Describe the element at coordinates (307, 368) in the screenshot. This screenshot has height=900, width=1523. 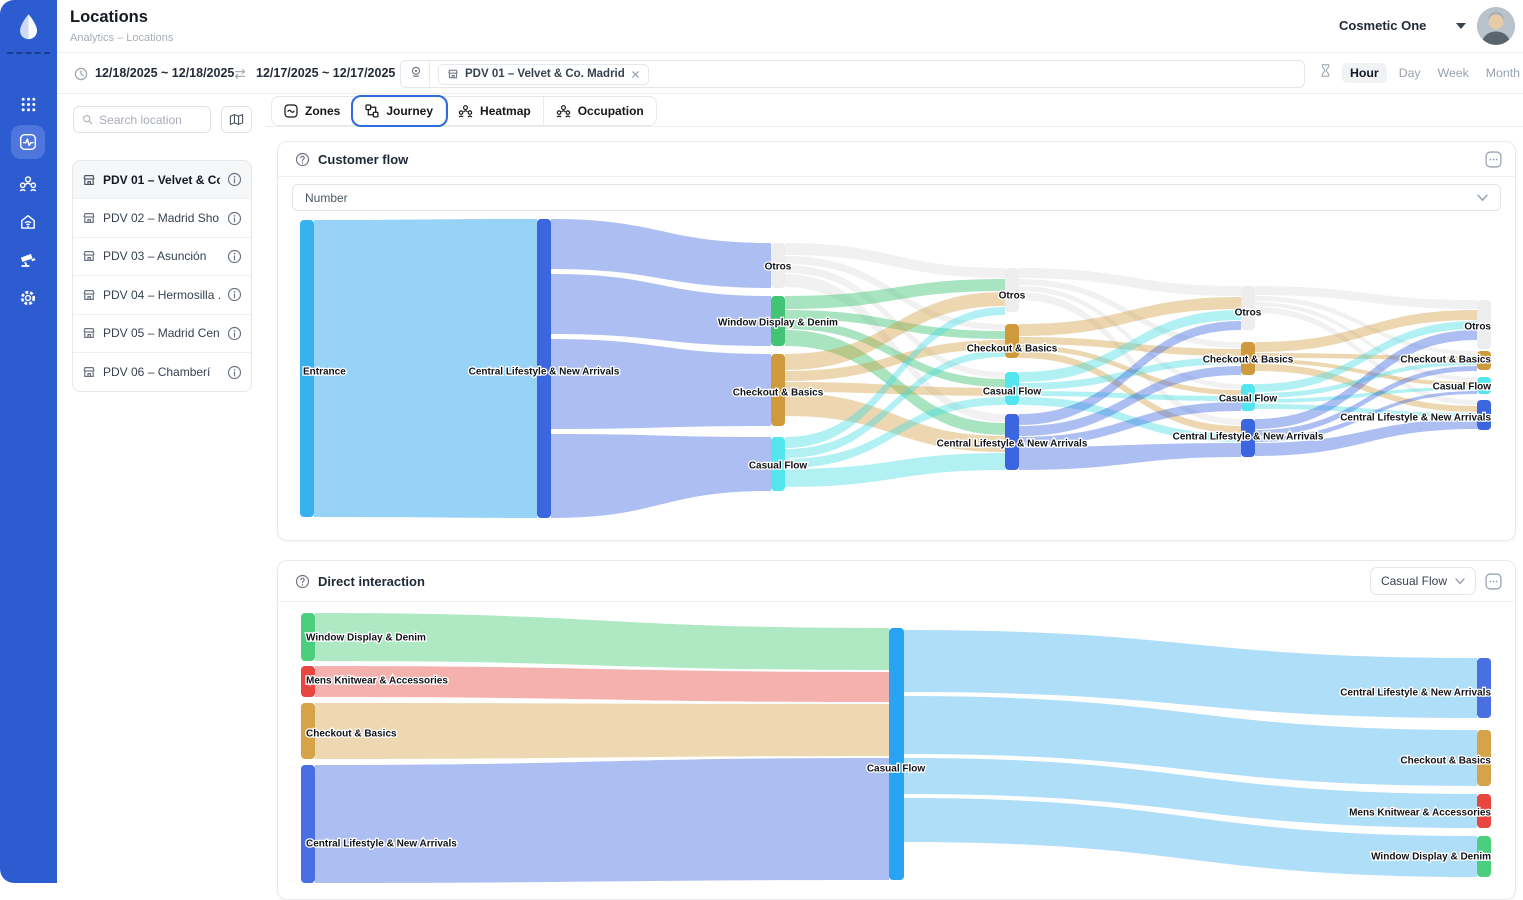
I see `sankey-node-Entrance` at that location.